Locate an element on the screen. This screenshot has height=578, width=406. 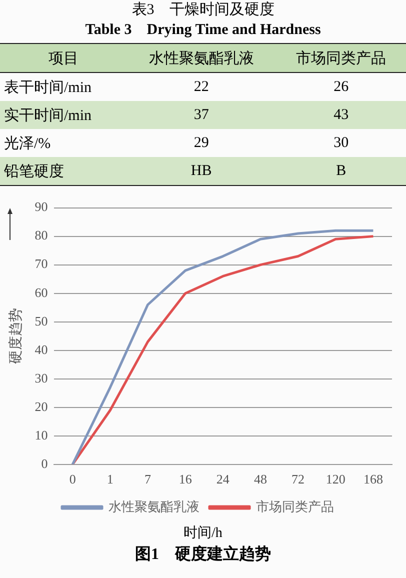
x-tick-label: 168 is located at coordinates (373, 479).